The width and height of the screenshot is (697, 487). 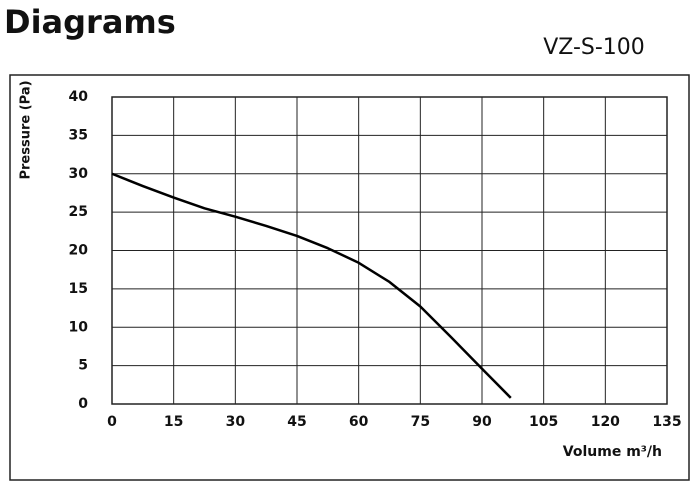 What do you see at coordinates (78, 289) in the screenshot?
I see `y-tick-label: 15` at bounding box center [78, 289].